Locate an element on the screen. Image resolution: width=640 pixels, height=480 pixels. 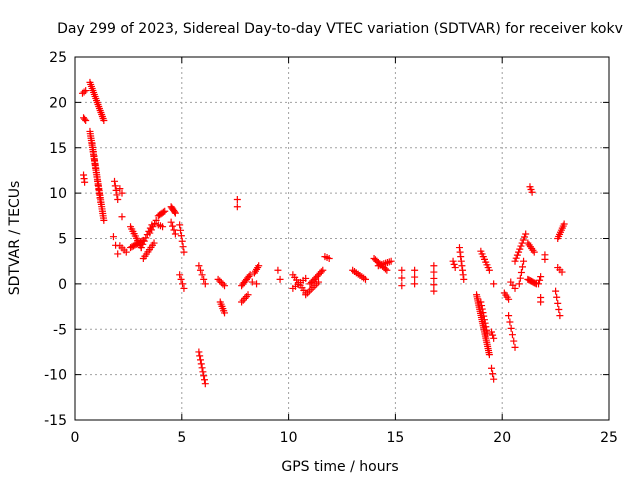
y-tick-label: 25 is located at coordinates (58, 58).